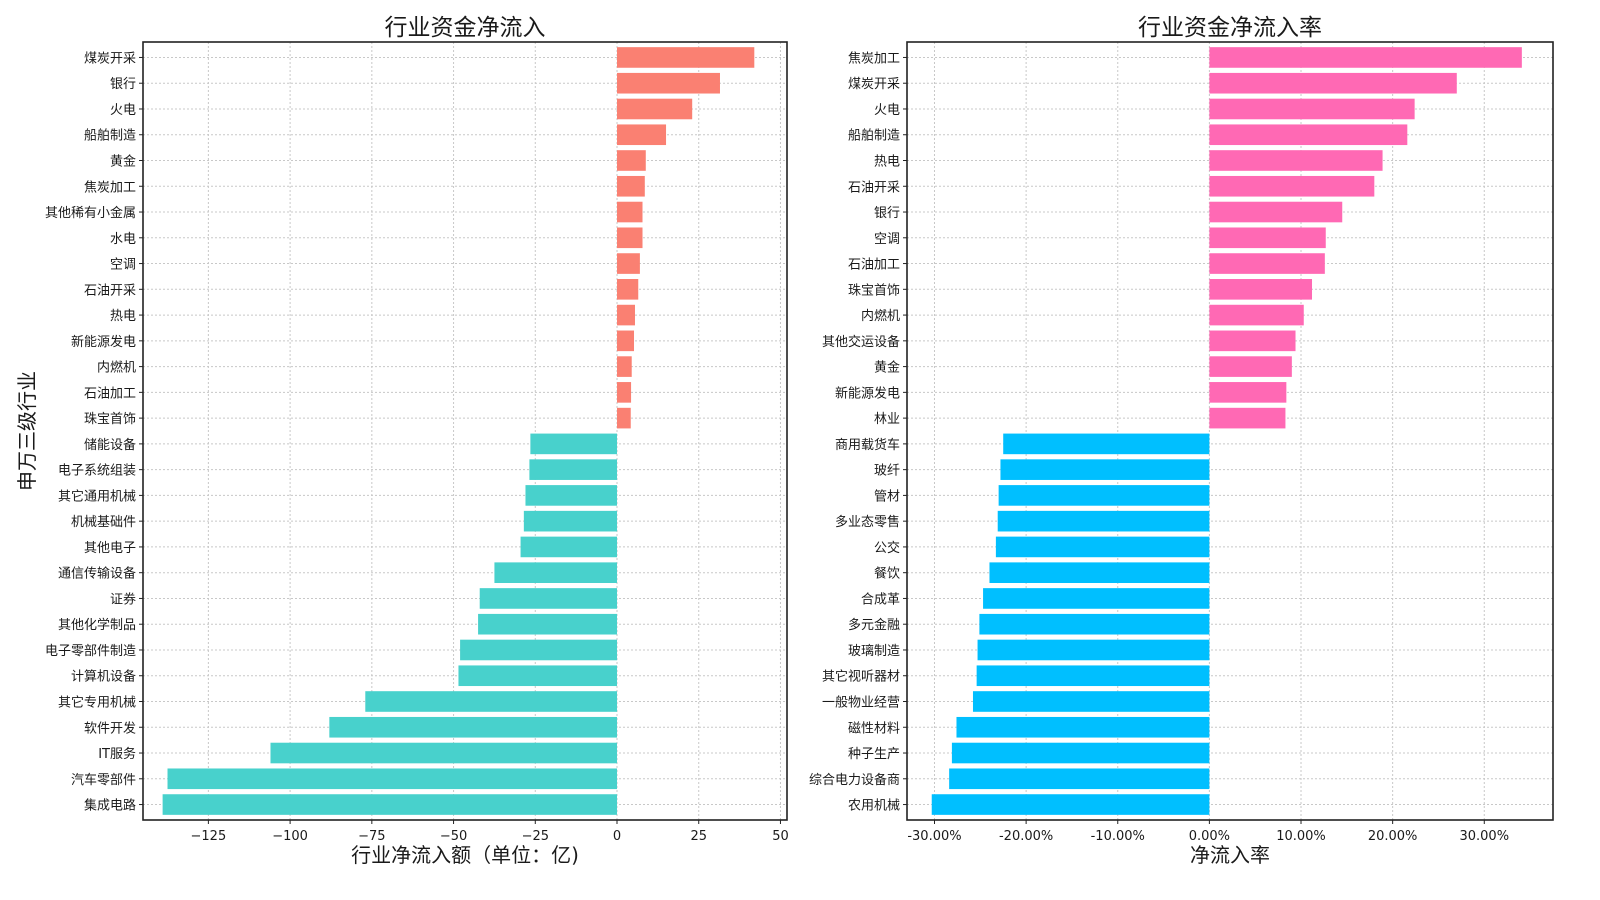 This screenshot has width=1600, height=900. What do you see at coordinates (874, 806) in the screenshot?
I see `net-inflow-rate-category-label: 农用机械` at bounding box center [874, 806].